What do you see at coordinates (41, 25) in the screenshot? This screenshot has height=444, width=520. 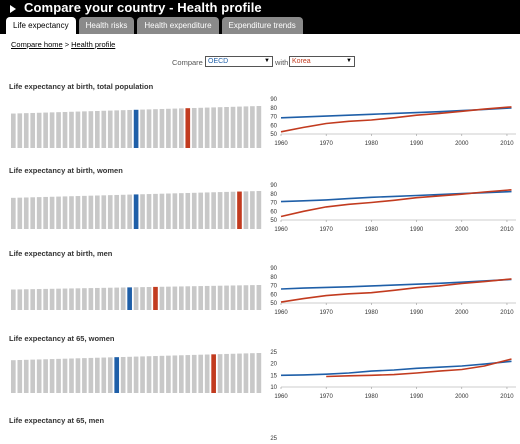 I see `tab-life-expectancy: Life expectancy` at bounding box center [41, 25].